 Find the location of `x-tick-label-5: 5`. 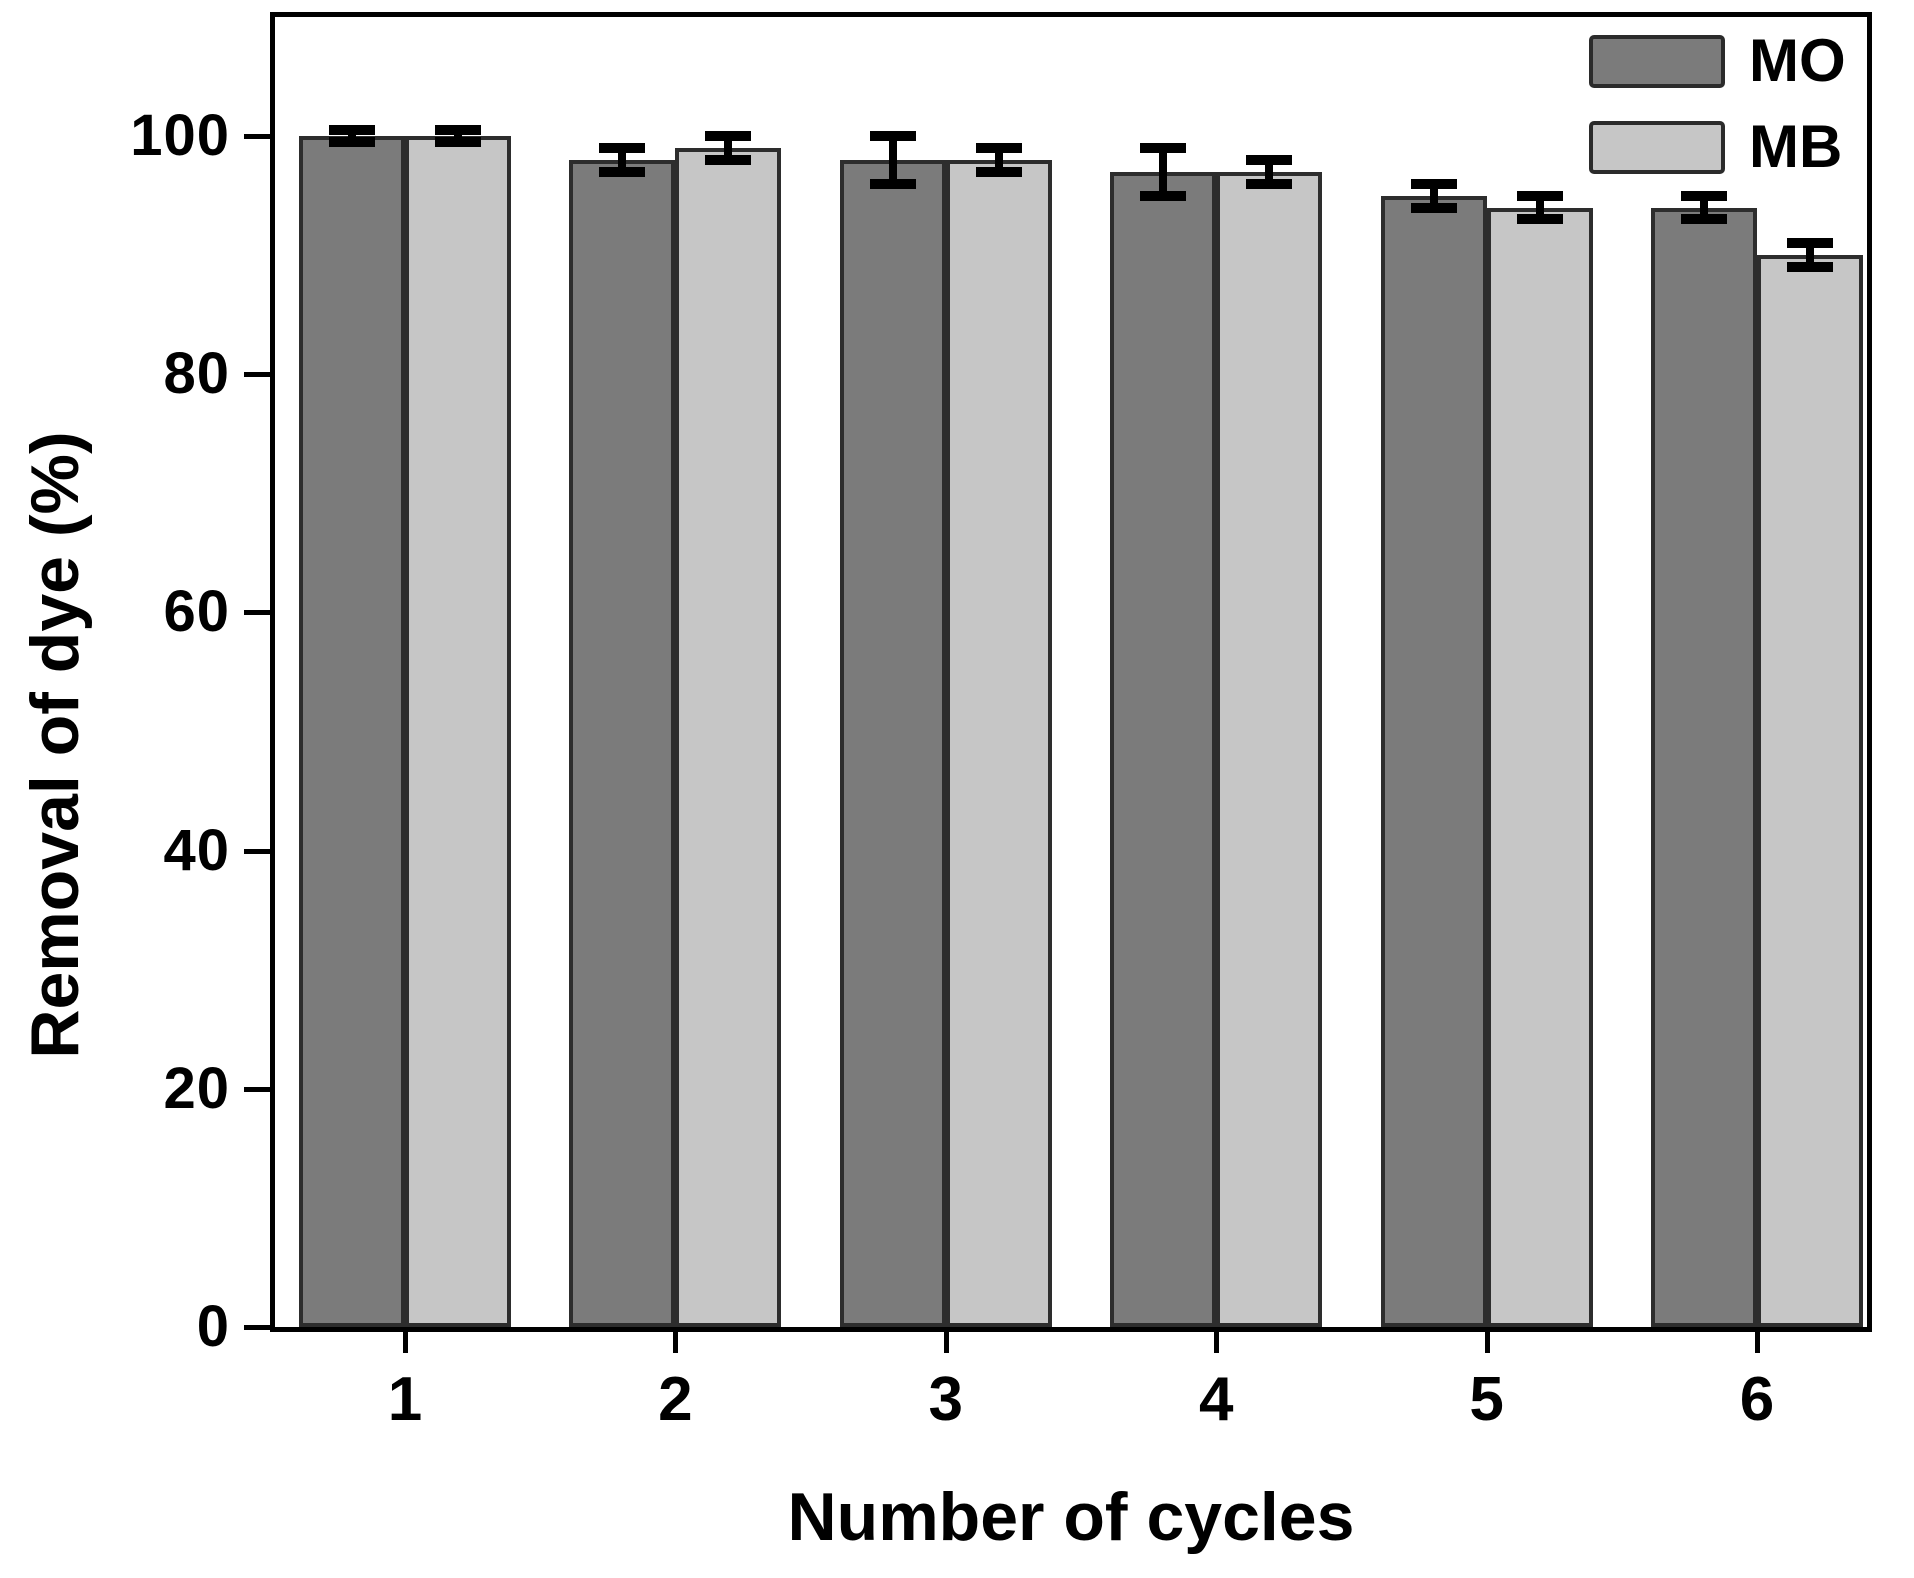

x-tick-label-5: 5 is located at coordinates (1486, 1399).